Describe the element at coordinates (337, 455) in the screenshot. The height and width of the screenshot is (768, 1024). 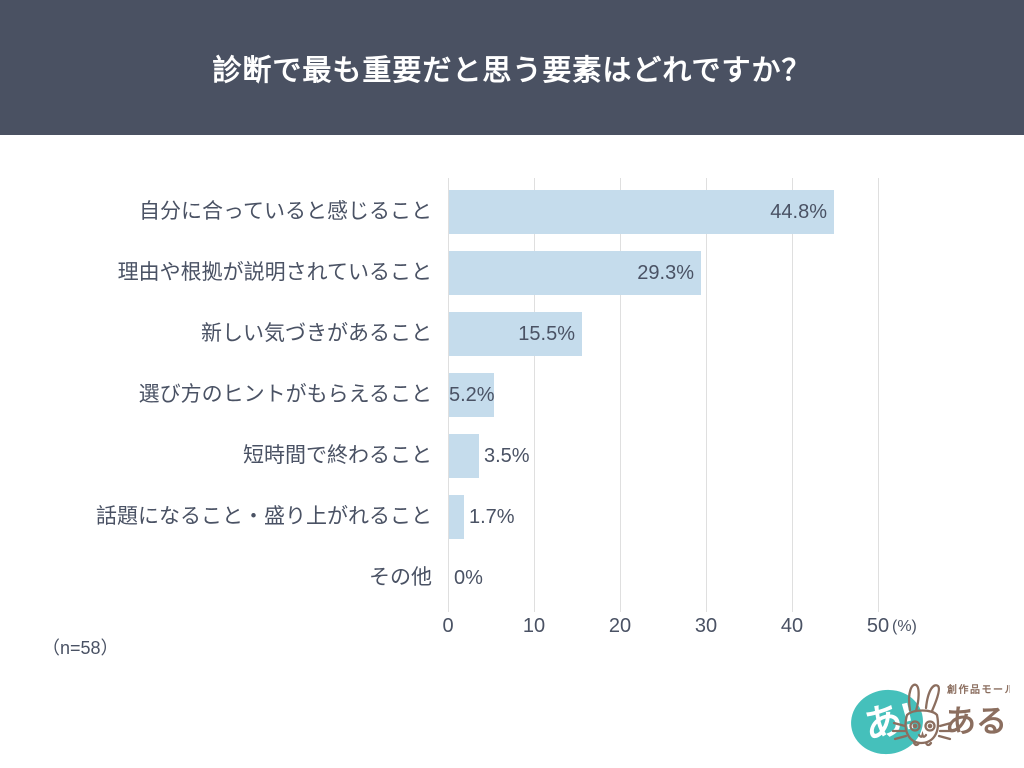
I see `category-label: 短時間で終わること` at that location.